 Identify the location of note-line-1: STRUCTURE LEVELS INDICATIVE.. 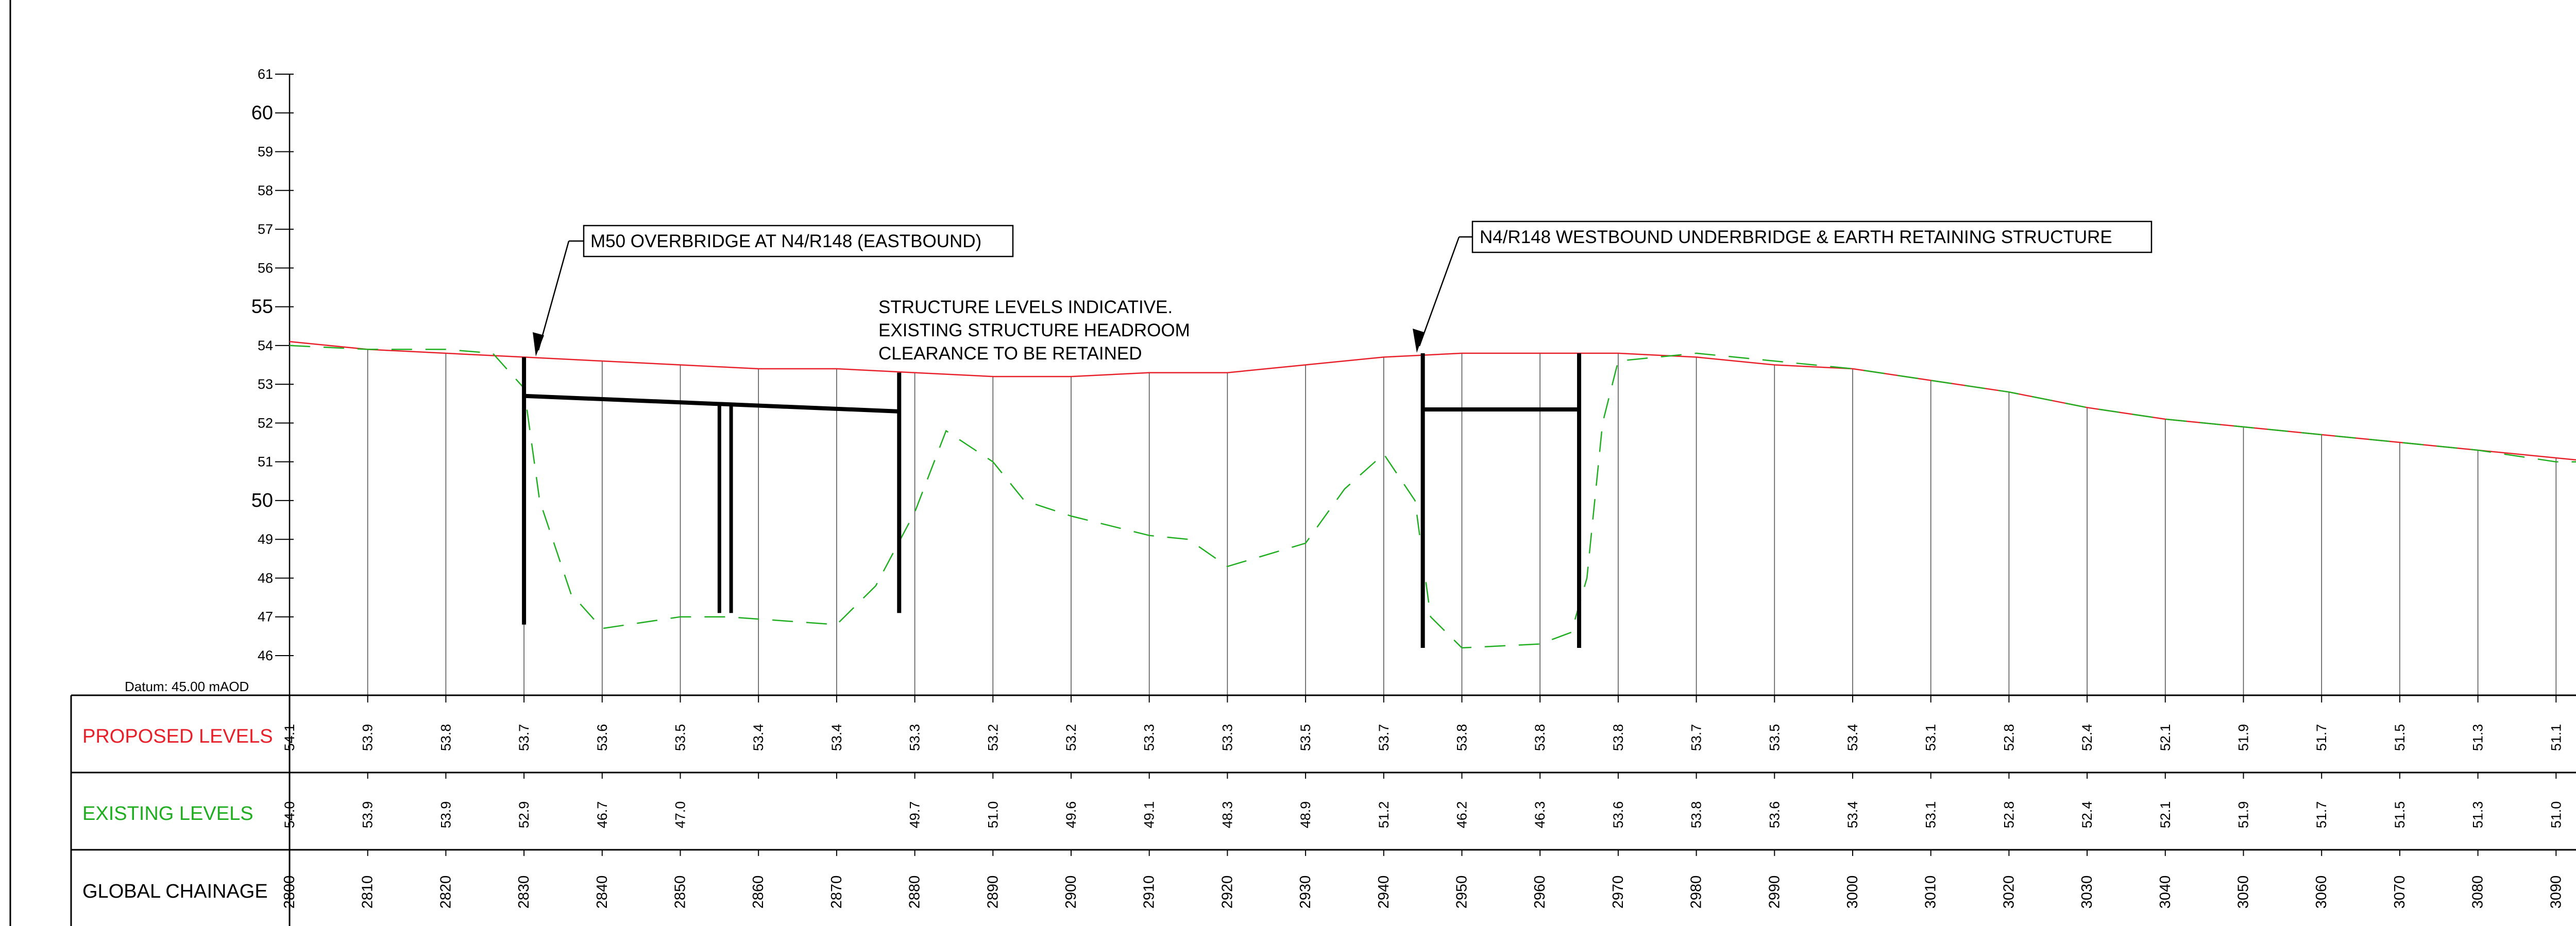
(1025, 307).